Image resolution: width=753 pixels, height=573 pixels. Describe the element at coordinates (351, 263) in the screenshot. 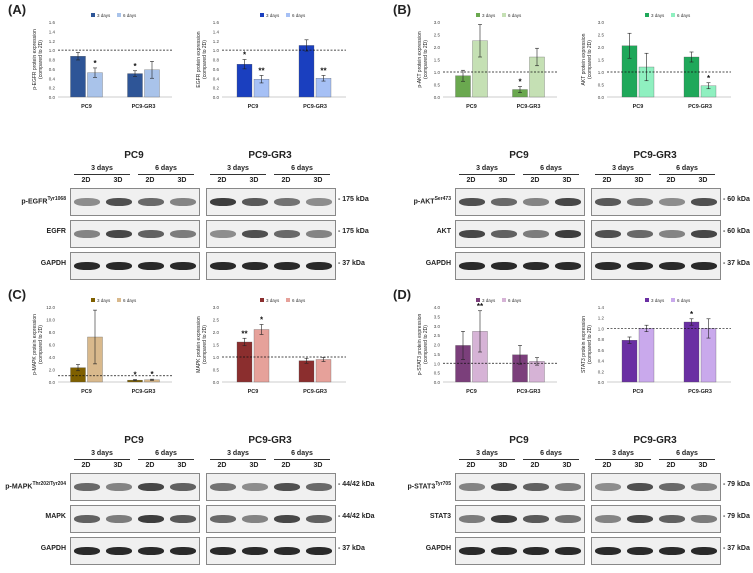

I see `molecular-weight-label: - 37 kDa` at that location.